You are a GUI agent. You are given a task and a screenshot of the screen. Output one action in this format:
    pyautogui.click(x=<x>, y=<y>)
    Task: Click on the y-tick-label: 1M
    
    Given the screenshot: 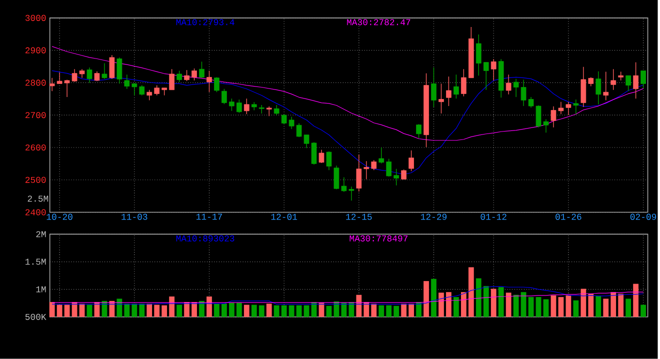 What is the action you would take?
    pyautogui.click(x=41, y=289)
    